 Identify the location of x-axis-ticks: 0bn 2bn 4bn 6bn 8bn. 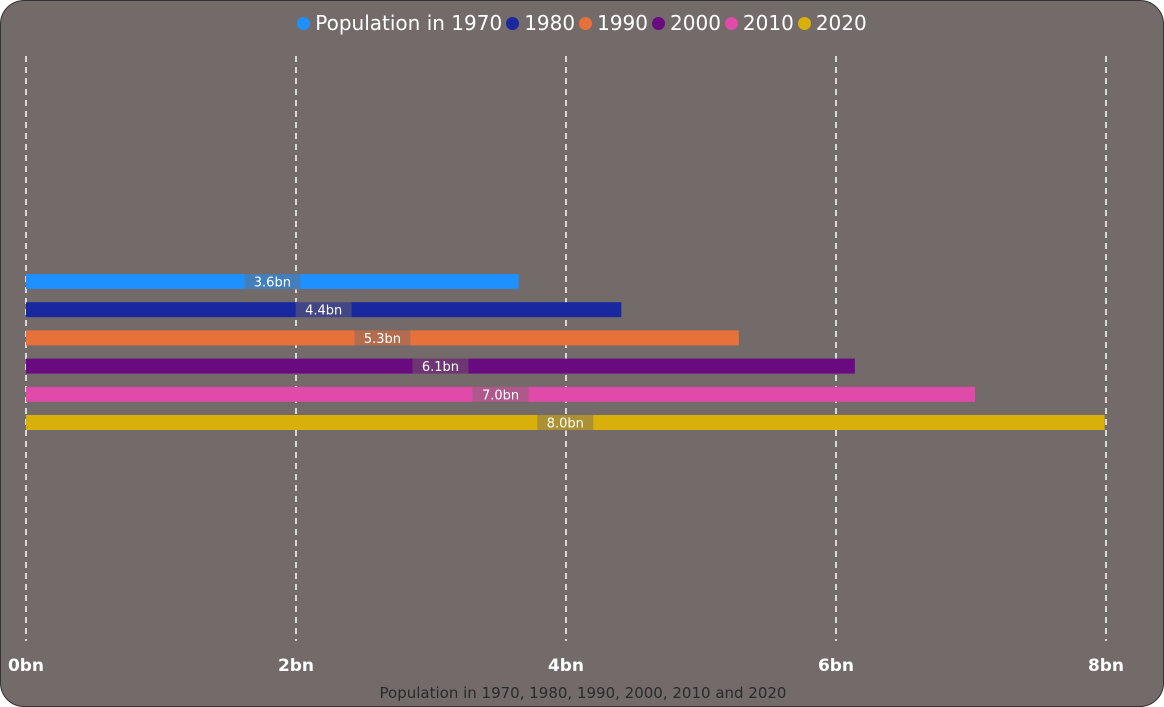
(566, 666).